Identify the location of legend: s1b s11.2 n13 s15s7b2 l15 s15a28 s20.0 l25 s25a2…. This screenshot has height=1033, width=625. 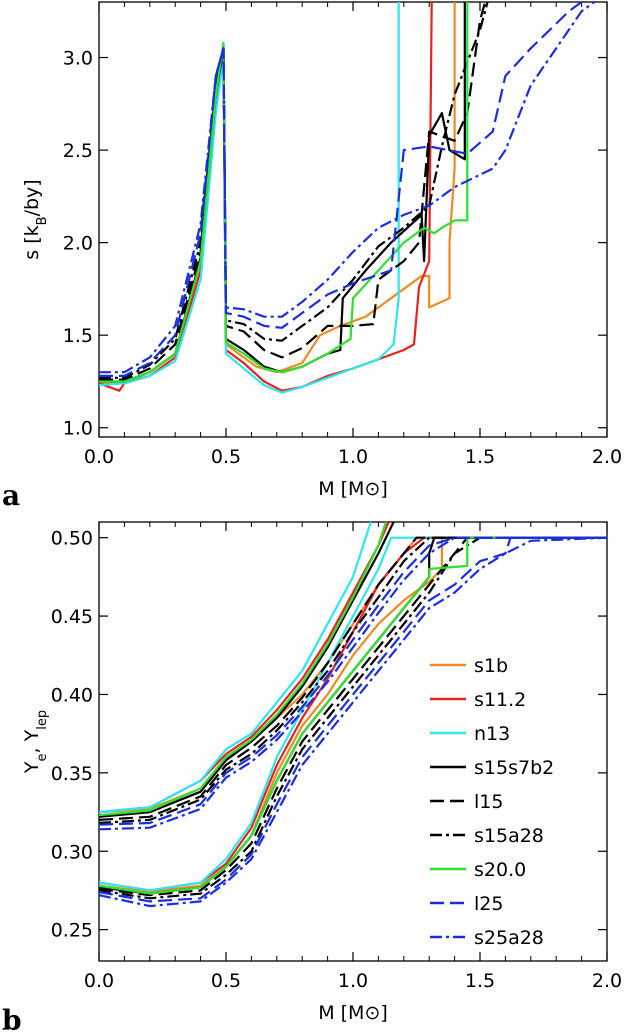
(492, 802).